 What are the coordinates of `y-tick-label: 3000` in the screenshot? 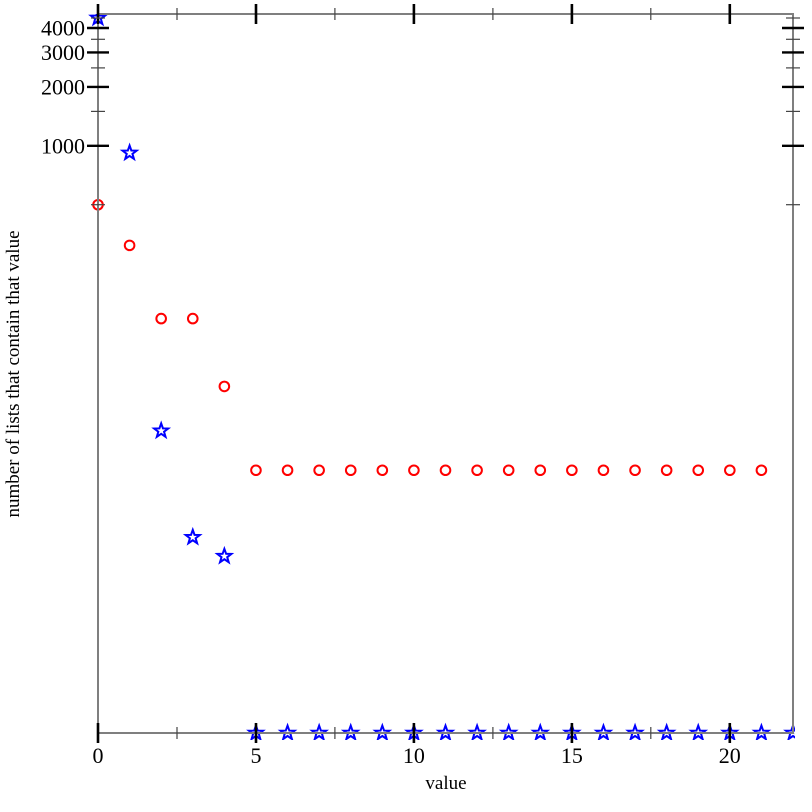 It's located at (63, 52).